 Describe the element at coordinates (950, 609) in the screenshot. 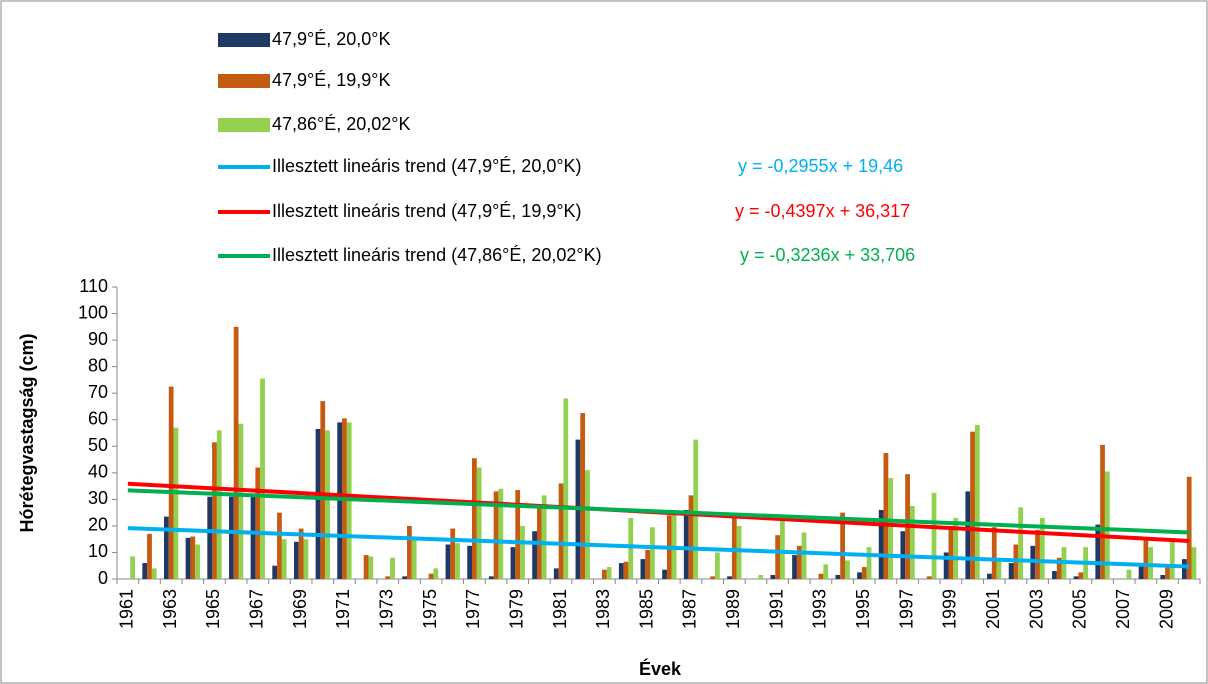

I see `x-tick-label: 1999` at that location.